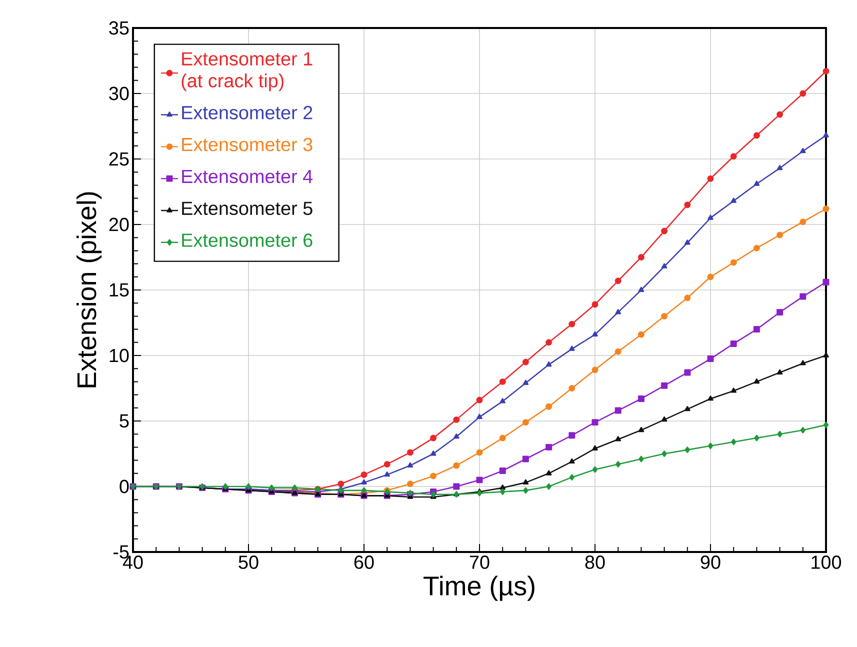  I want to click on x-tick-label: 90, so click(710, 562).